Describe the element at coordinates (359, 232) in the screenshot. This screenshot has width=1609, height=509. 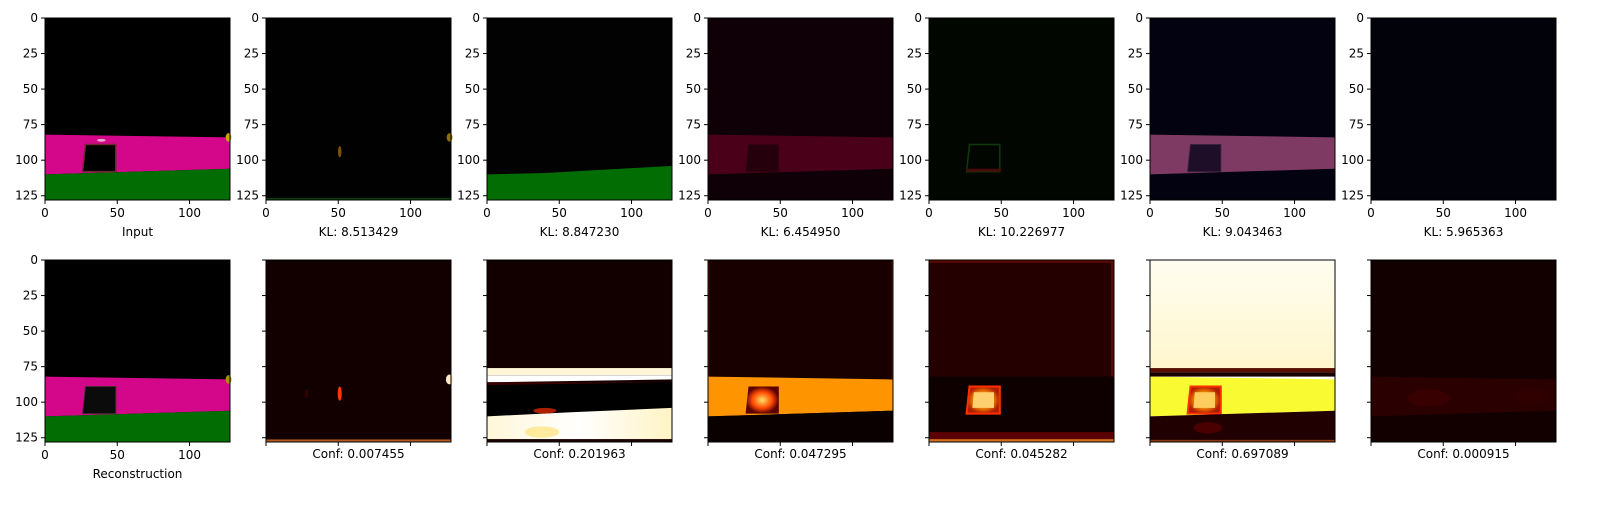
I see `panel-caption: KL: 8.513429` at that location.